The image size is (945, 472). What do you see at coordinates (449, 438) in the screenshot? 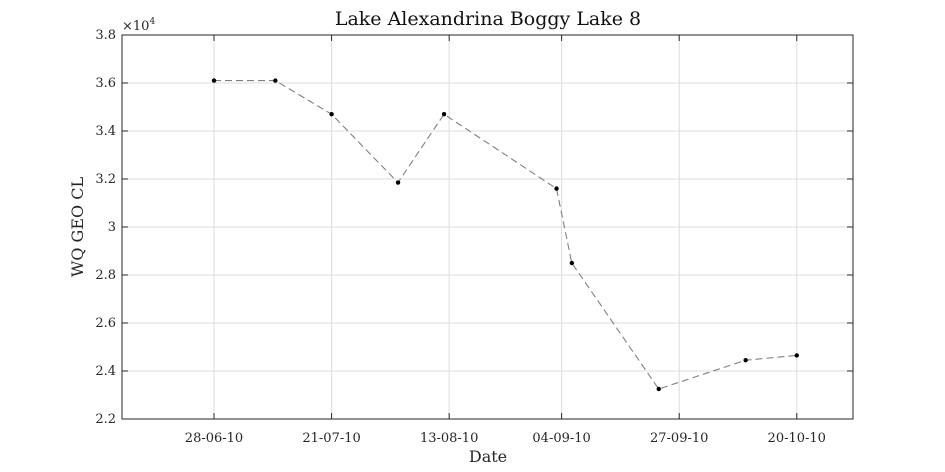
I see `x-tick-label: 13-08-10` at bounding box center [449, 438].